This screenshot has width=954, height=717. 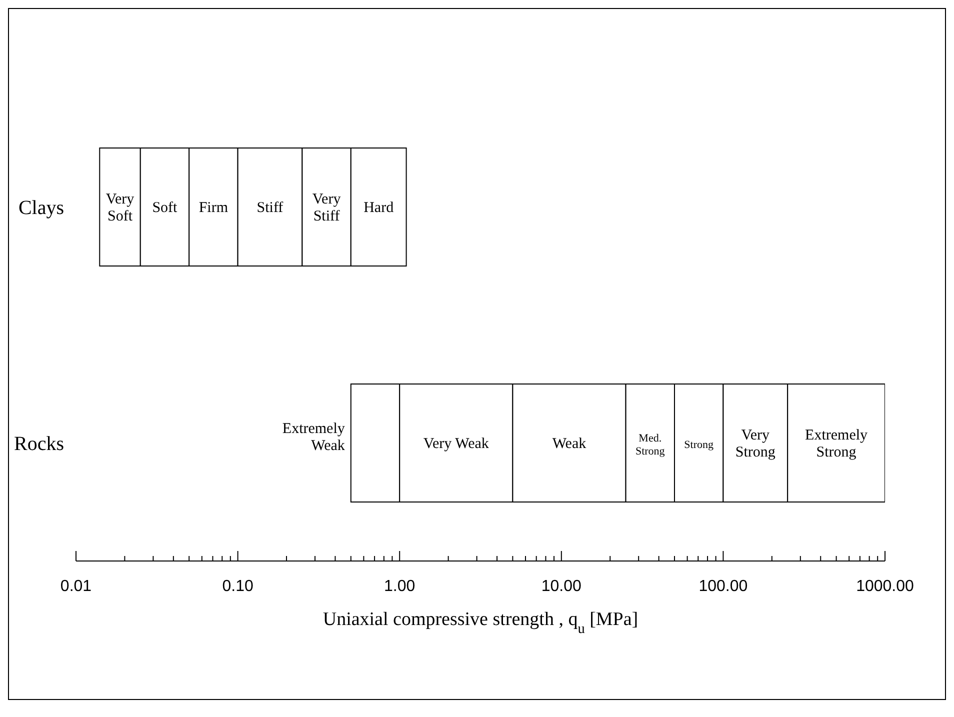 I want to click on x-tick-label: 0.01, so click(x=76, y=586).